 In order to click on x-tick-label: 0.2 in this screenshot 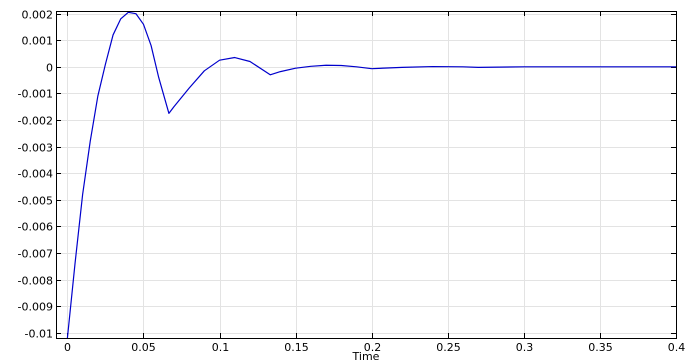, I will do `click(373, 347)`.